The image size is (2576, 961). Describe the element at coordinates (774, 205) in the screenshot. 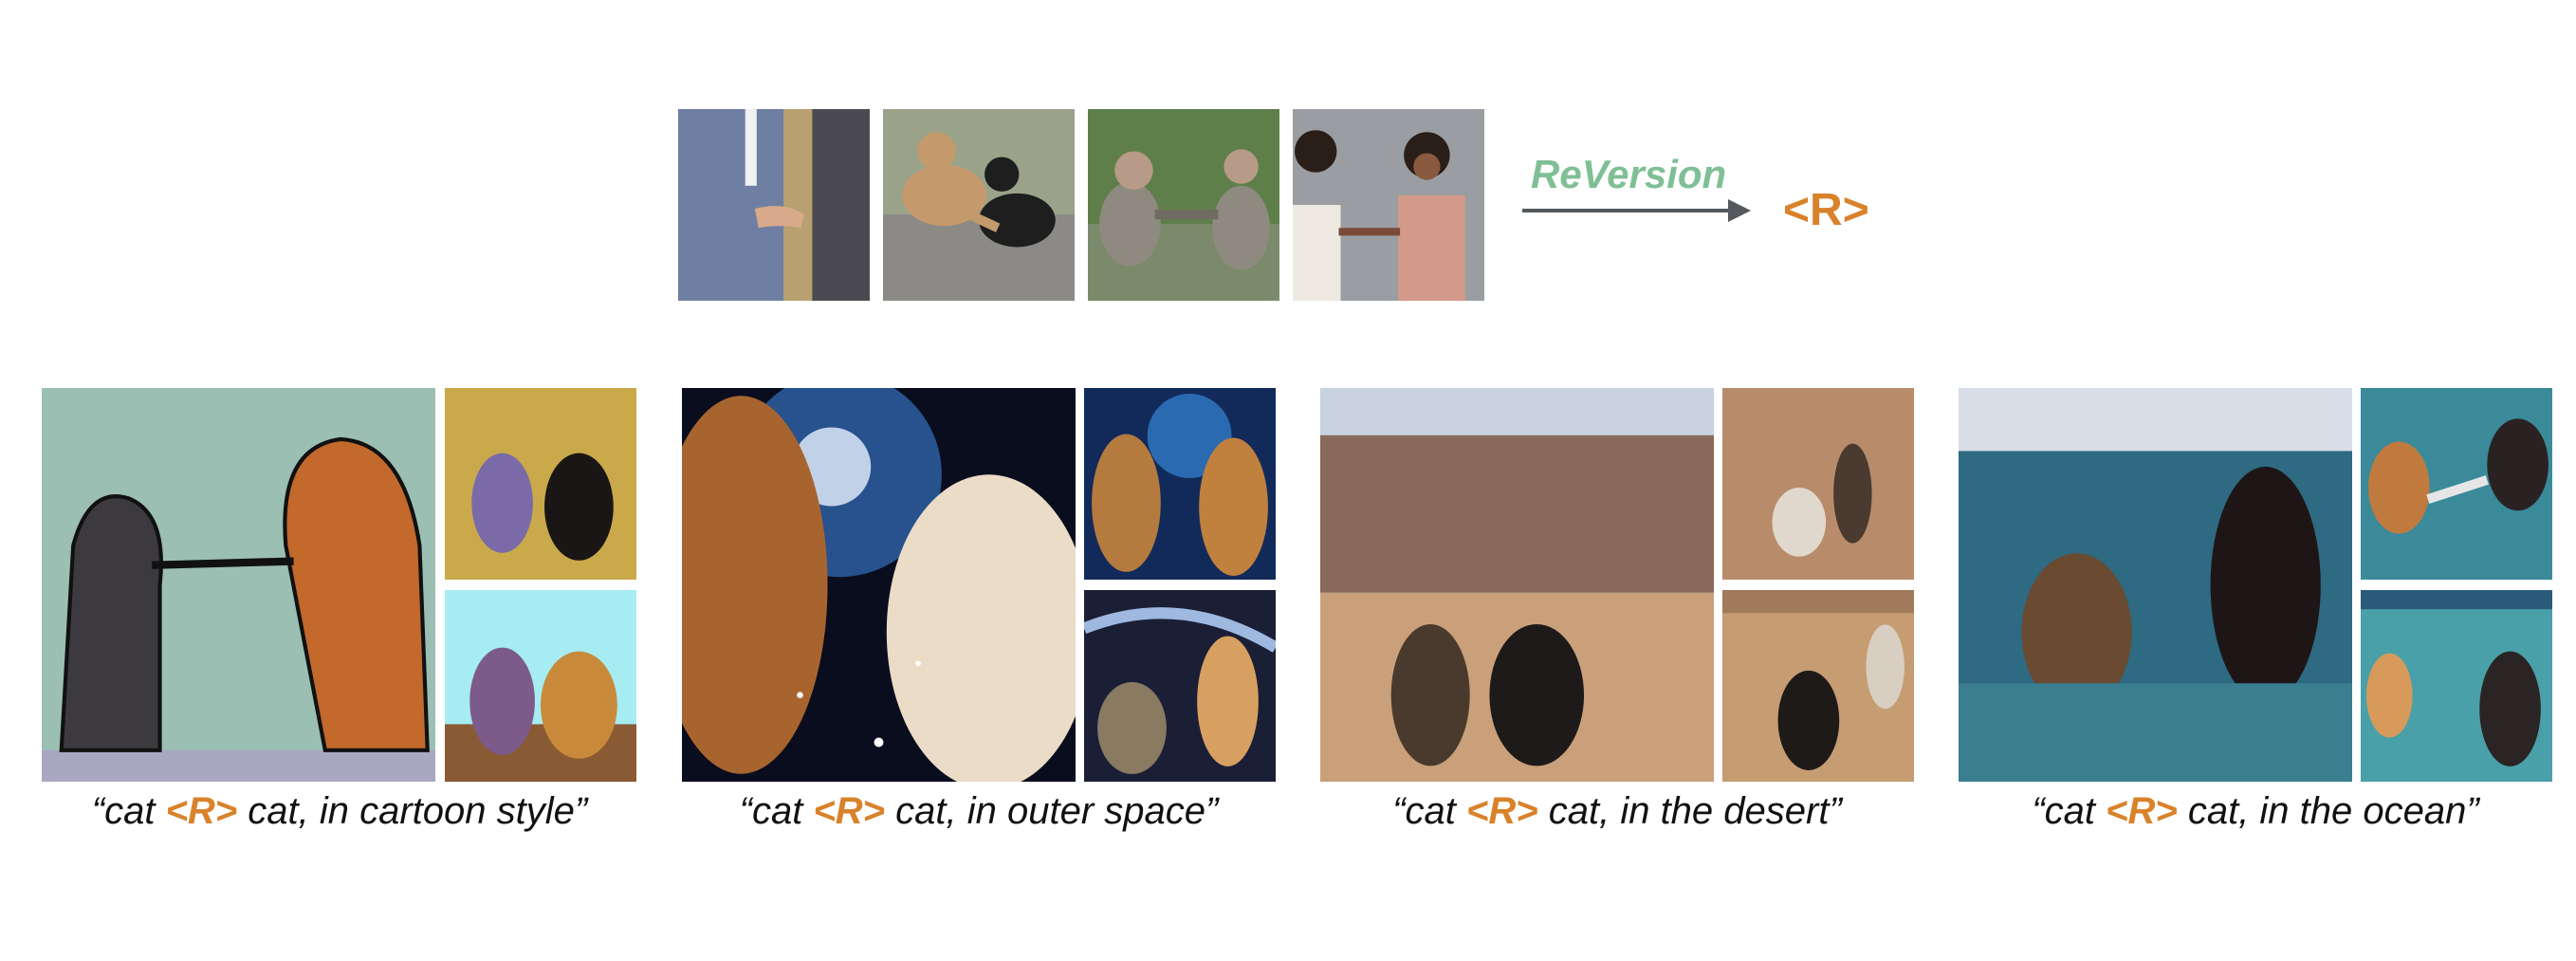

I see `example-image-businessmen-handshake` at that location.